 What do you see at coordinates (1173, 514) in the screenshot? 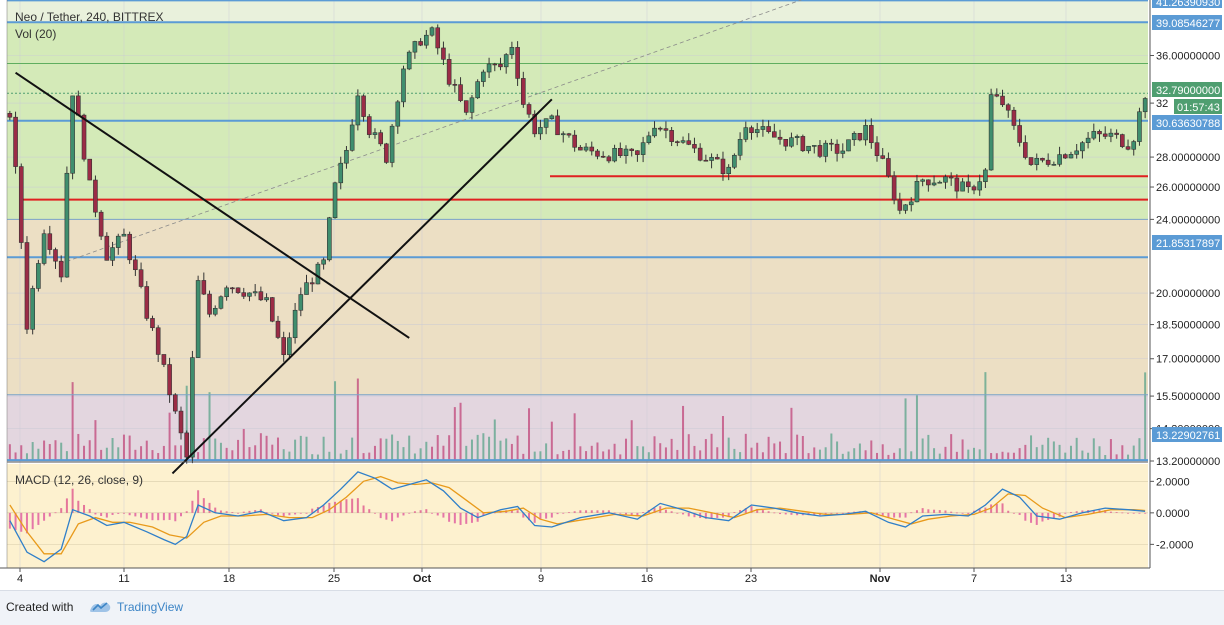
I see `macd-tick-label: 0.0000` at bounding box center [1173, 514].